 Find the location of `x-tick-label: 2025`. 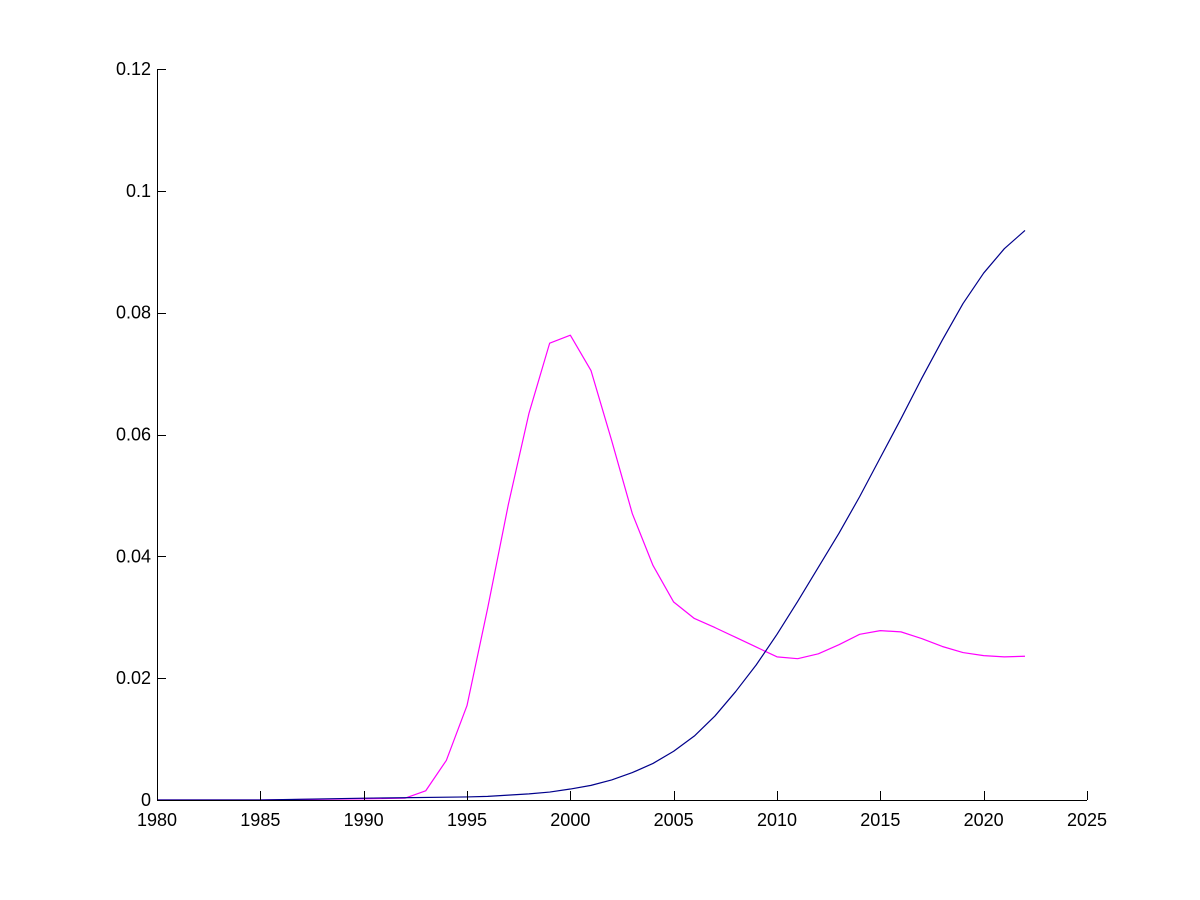

x-tick-label: 2025 is located at coordinates (1087, 820).